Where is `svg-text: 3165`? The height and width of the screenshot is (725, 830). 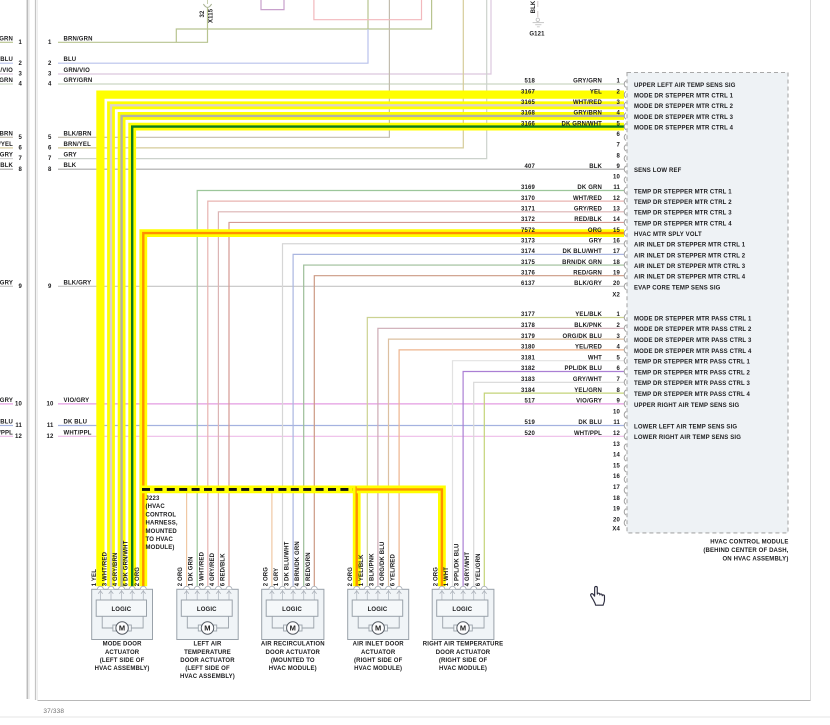 svg-text: 3165 is located at coordinates (528, 103).